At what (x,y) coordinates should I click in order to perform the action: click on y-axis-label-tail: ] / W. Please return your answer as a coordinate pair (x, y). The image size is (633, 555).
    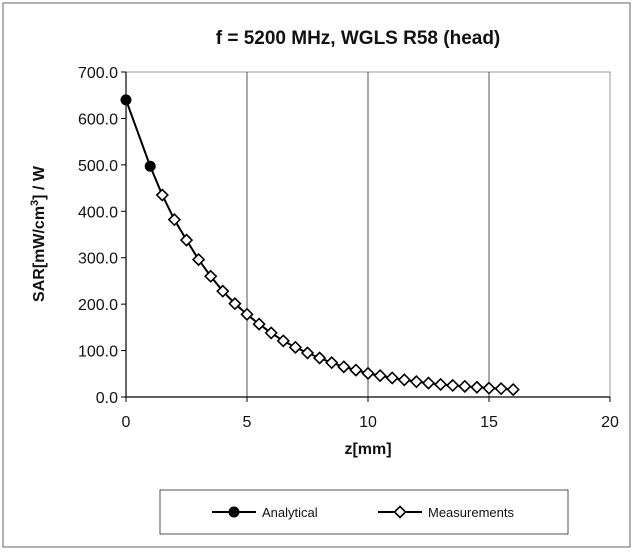
    Looking at the image, I should click on (39, 182).